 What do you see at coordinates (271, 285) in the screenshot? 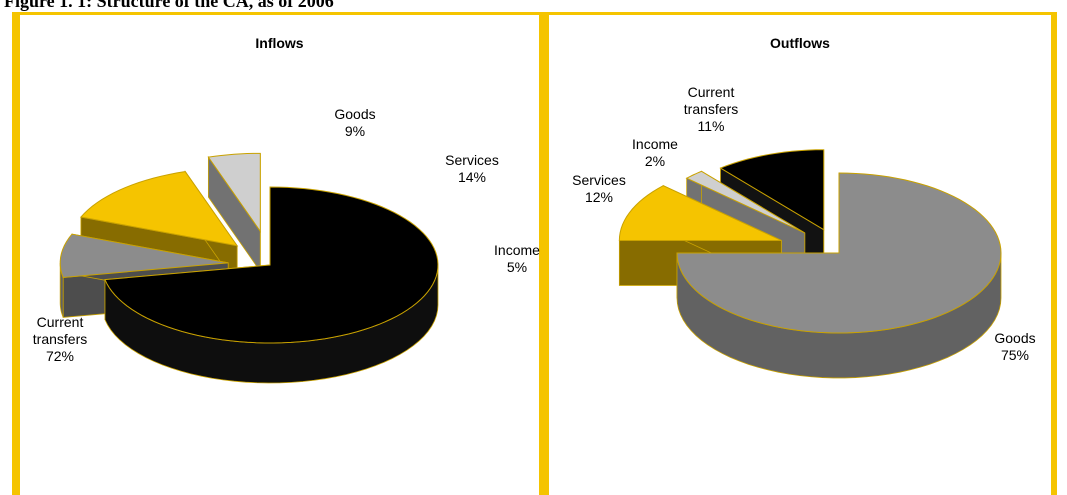
I see `inflows-slice-current-transfers` at bounding box center [271, 285].